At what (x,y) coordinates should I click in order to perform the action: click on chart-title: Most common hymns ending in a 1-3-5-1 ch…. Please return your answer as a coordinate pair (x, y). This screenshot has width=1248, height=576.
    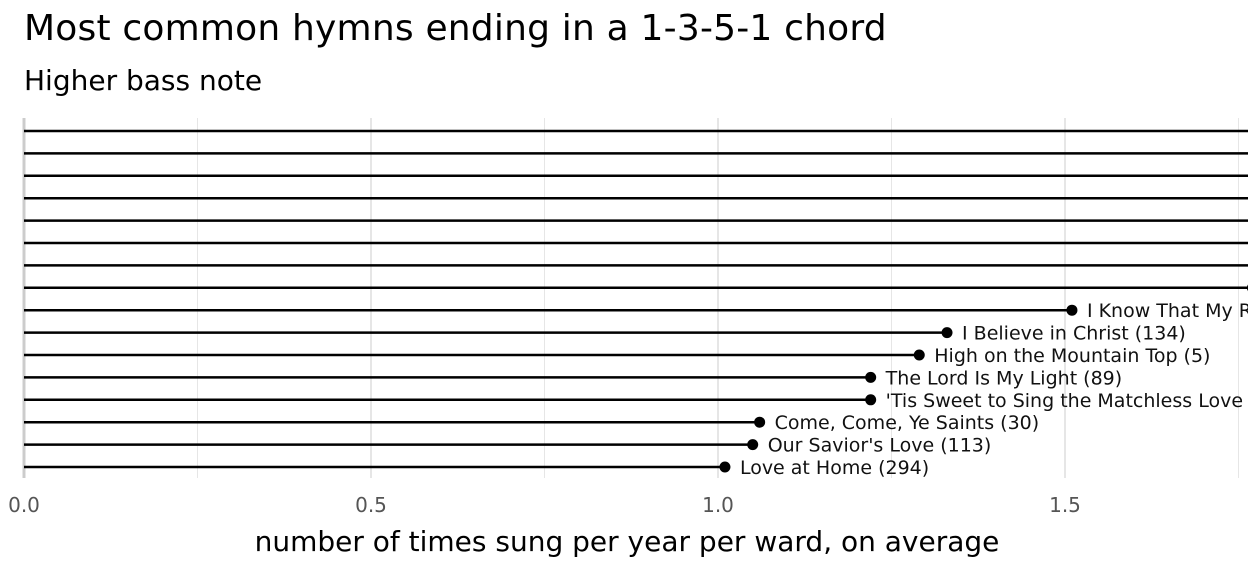
    Looking at the image, I should click on (455, 28).